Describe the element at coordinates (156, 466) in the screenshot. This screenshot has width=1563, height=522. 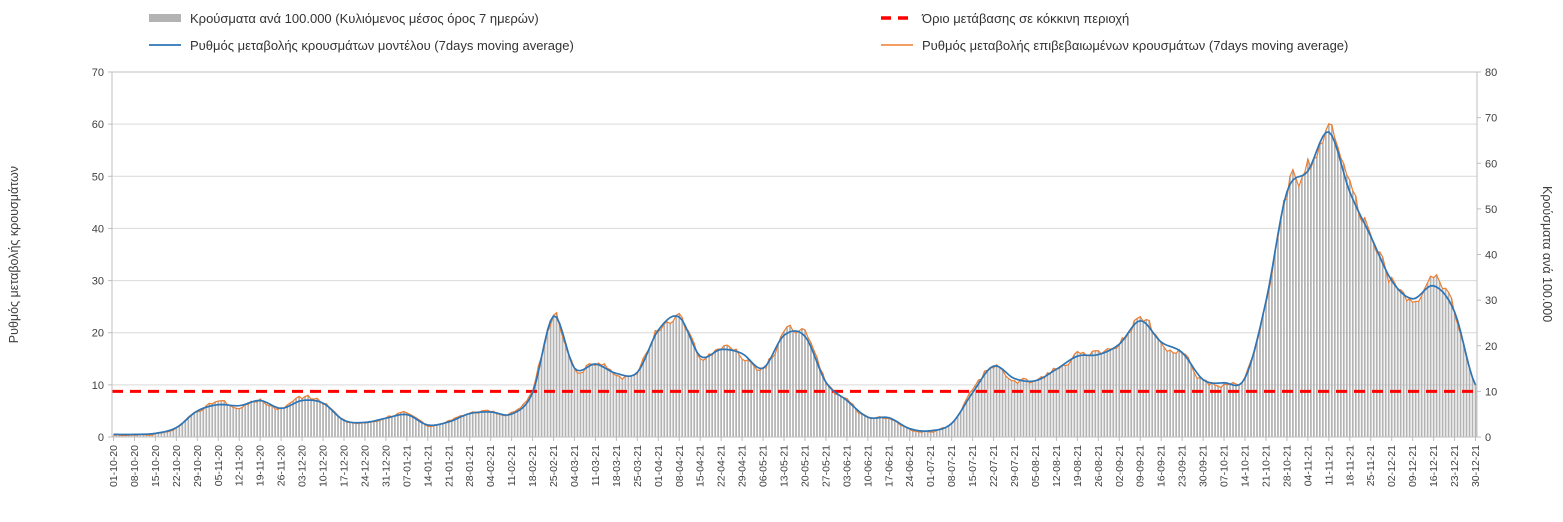
I see `svg-text: 15-10-20` at that location.